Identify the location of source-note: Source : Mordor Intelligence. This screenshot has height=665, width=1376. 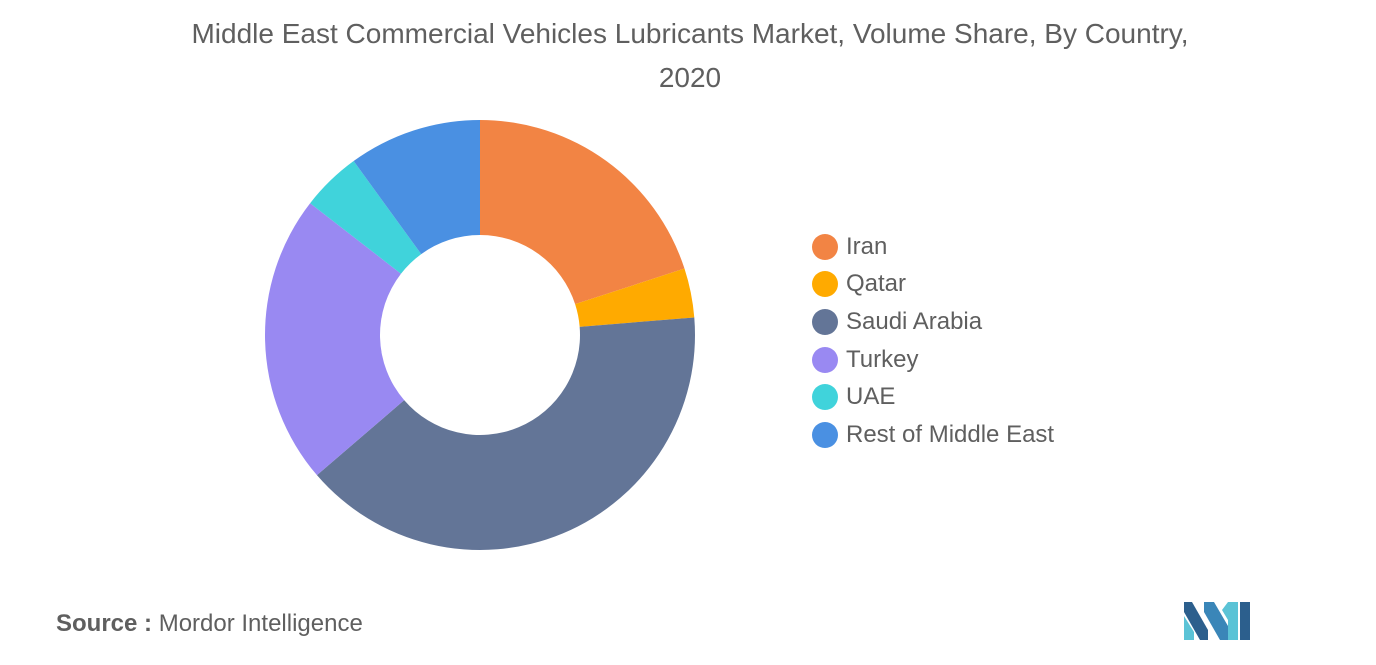
(209, 624).